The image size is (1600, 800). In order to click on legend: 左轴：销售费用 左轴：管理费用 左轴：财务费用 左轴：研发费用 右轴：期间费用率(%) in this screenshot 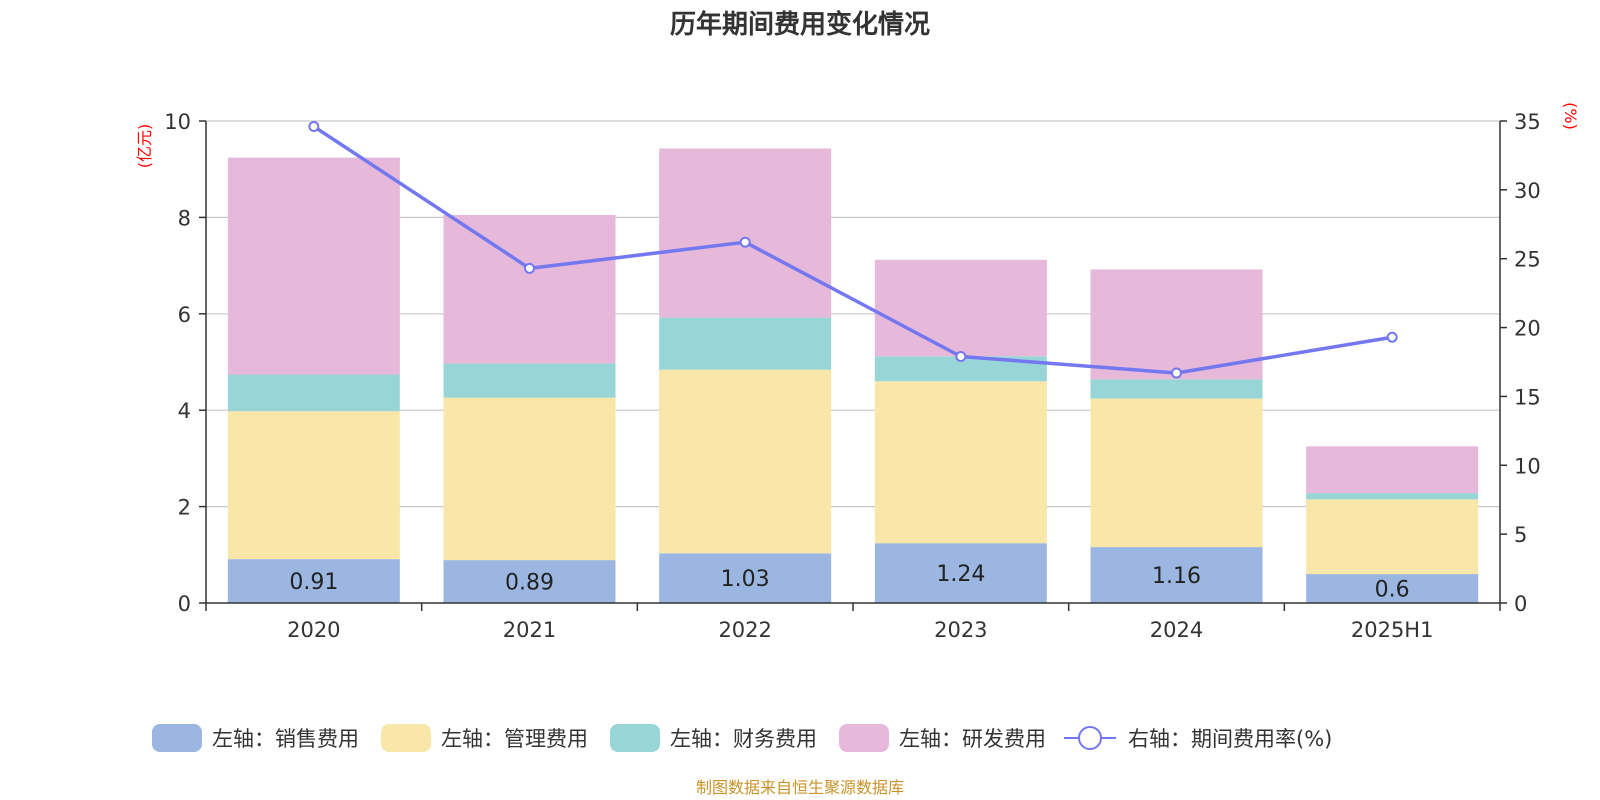, I will do `click(742, 738)`.